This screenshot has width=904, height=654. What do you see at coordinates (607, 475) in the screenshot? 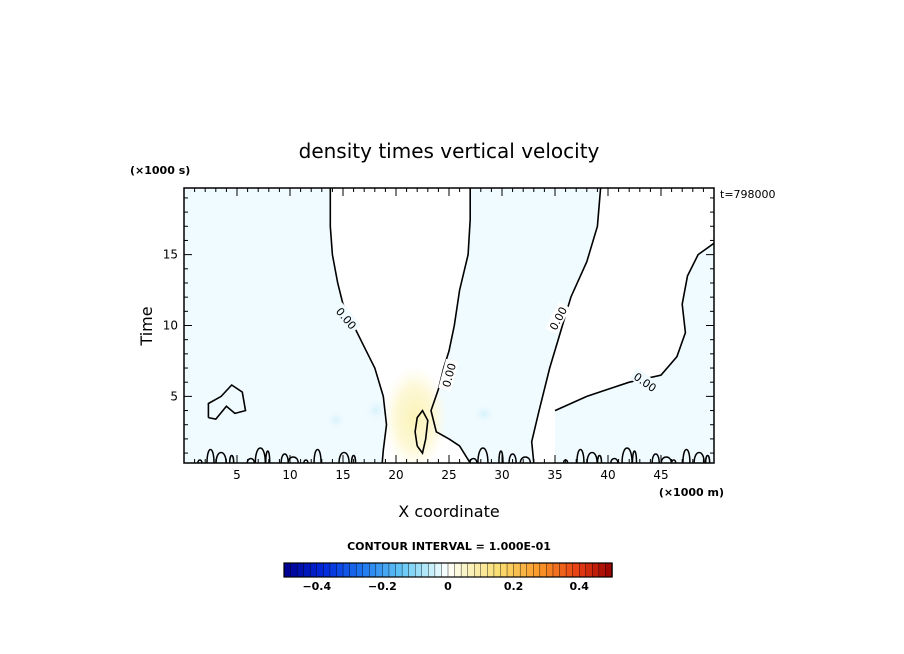
I see `x-tick-label: 40` at bounding box center [607, 475].